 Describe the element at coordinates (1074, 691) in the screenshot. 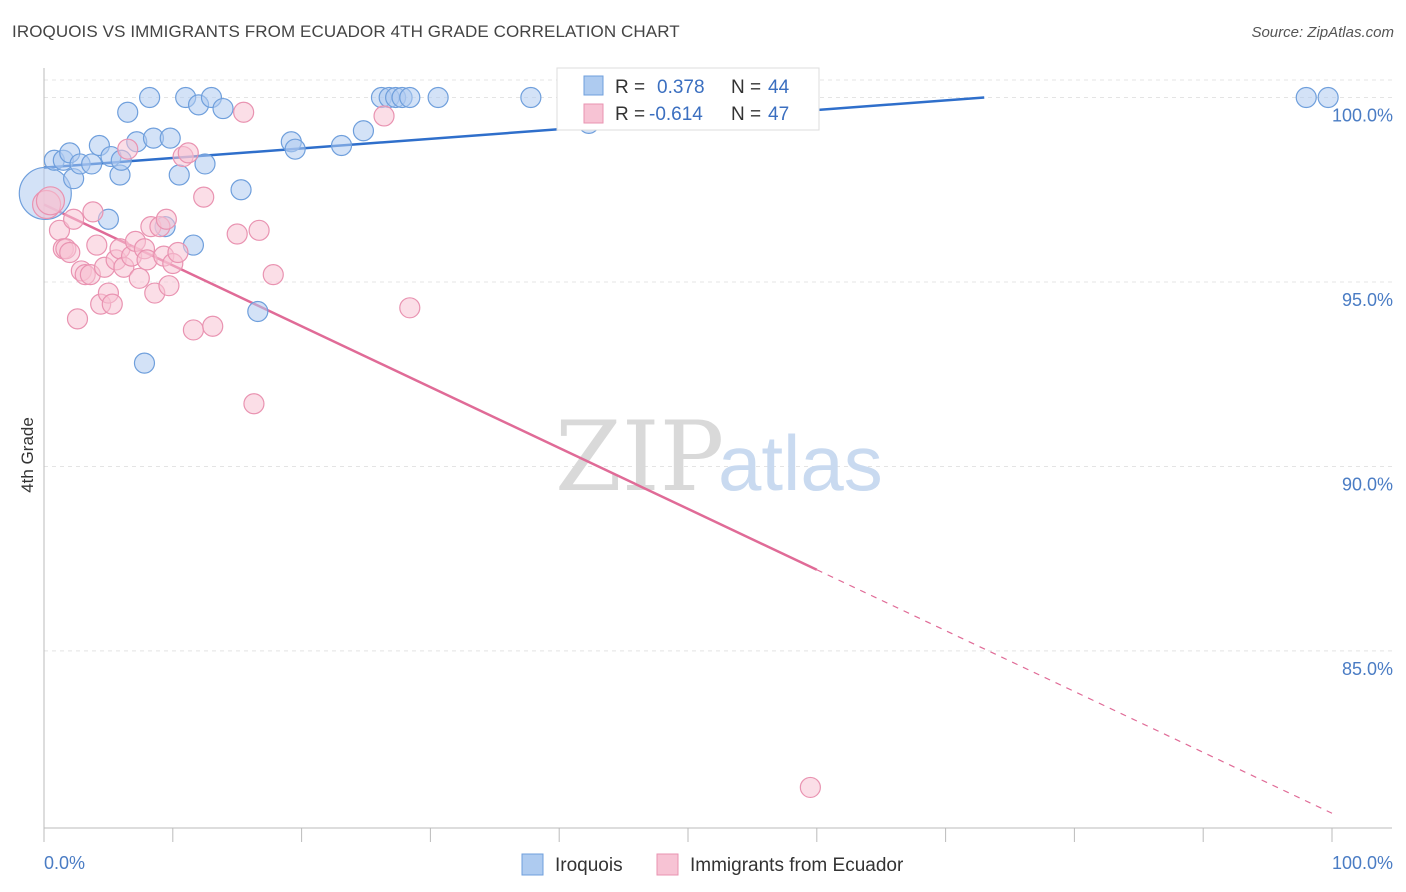

I see `ecuador-trend-extension` at that location.